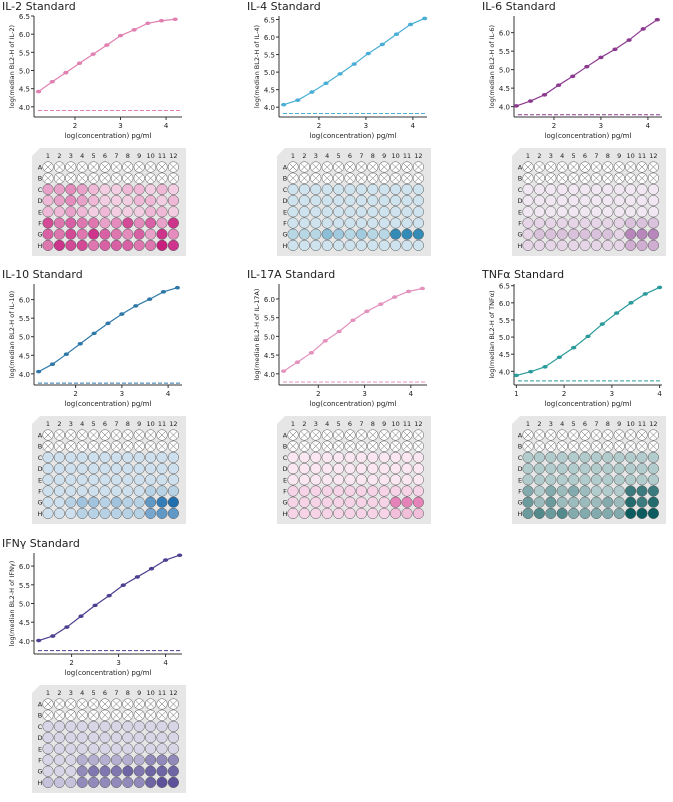 This screenshot has height=802, width=673. What do you see at coordinates (339, 424) in the screenshot?
I see `plate-column-label: 5` at bounding box center [339, 424].